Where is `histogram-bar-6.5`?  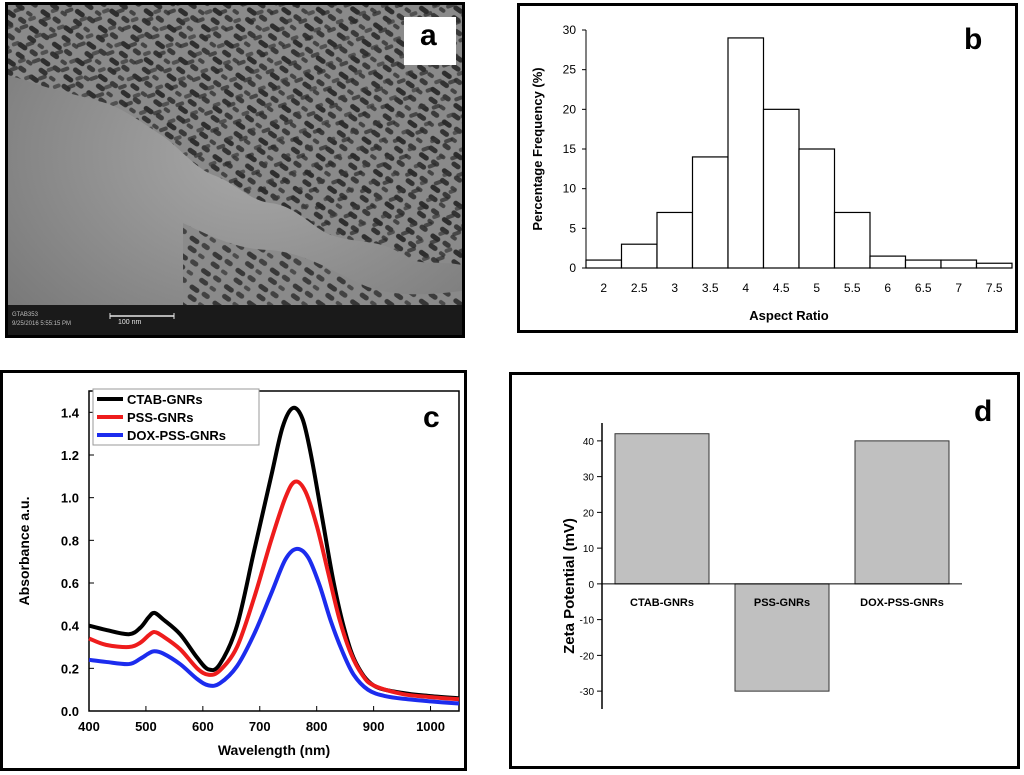
histogram-bar-6.5 is located at coordinates (923, 264).